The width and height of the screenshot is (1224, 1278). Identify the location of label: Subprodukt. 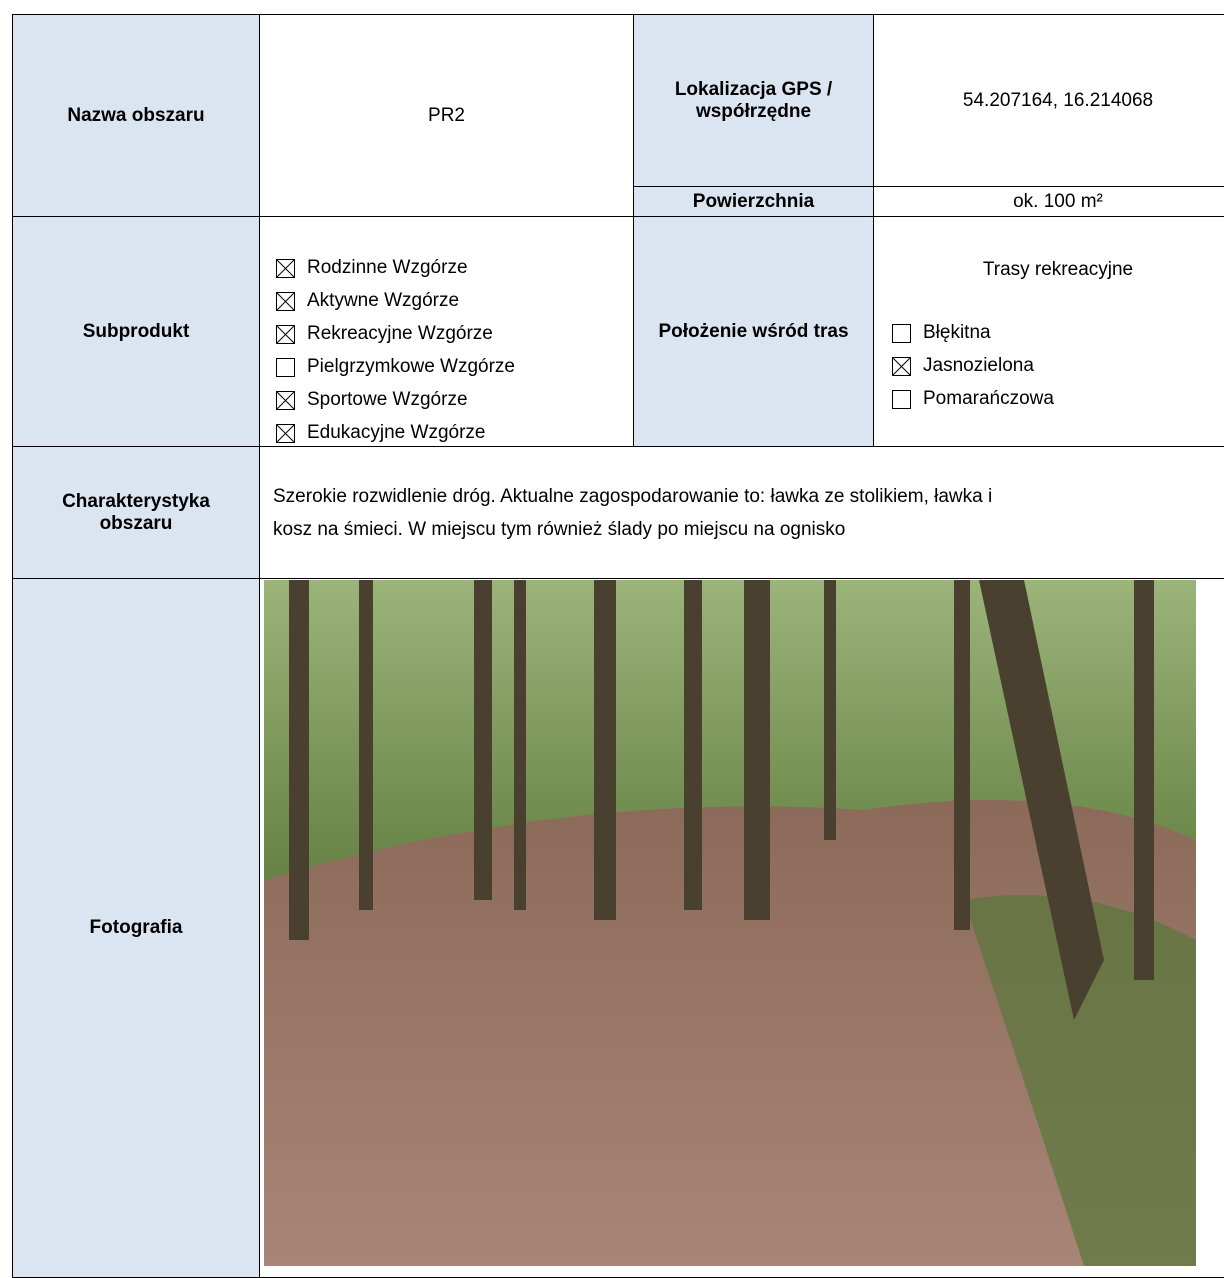
(136, 331).